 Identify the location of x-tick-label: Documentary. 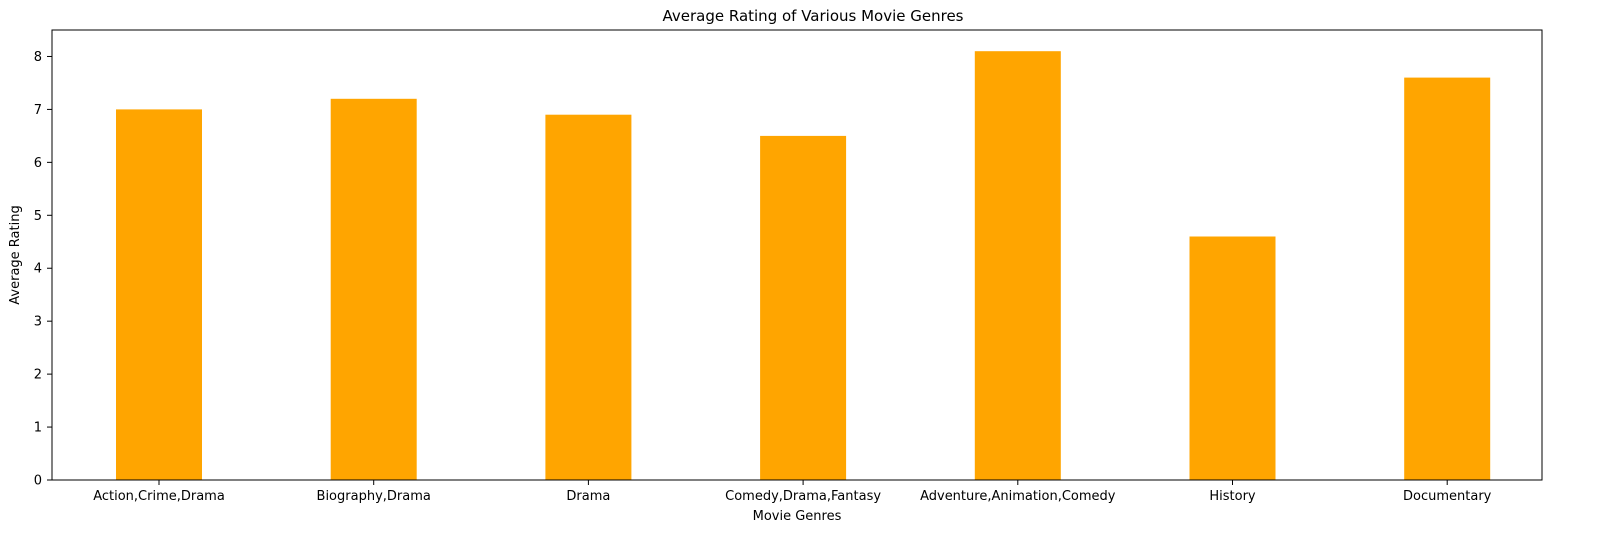
(1447, 496).